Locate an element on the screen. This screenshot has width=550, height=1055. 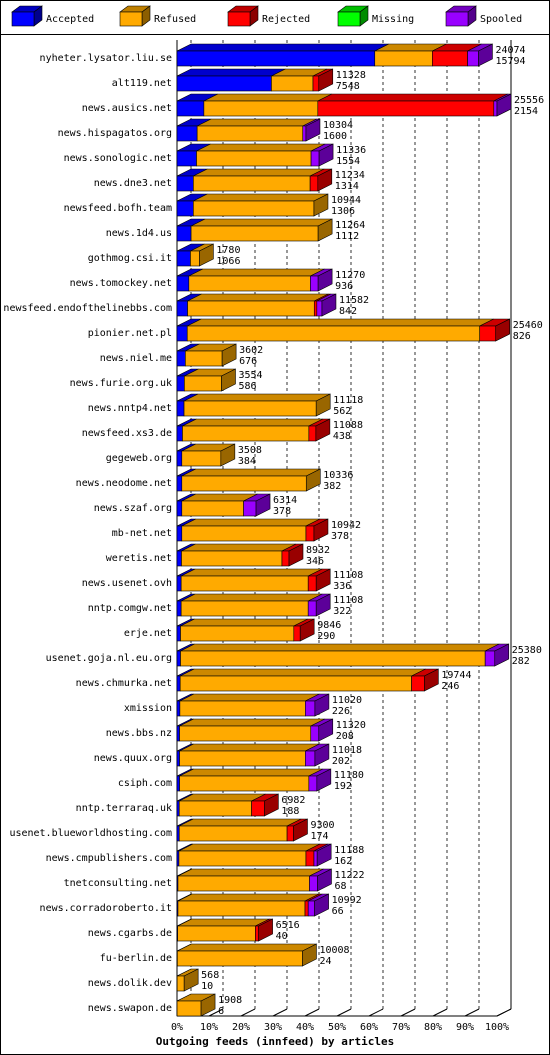
category-label: newsfeed.bofh.team is located at coordinates (118, 208).